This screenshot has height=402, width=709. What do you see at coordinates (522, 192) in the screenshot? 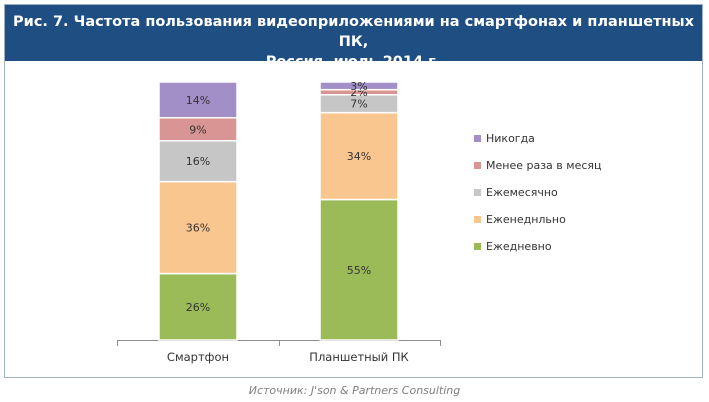
I see `legend-label-3: Ежемесячно` at bounding box center [522, 192].